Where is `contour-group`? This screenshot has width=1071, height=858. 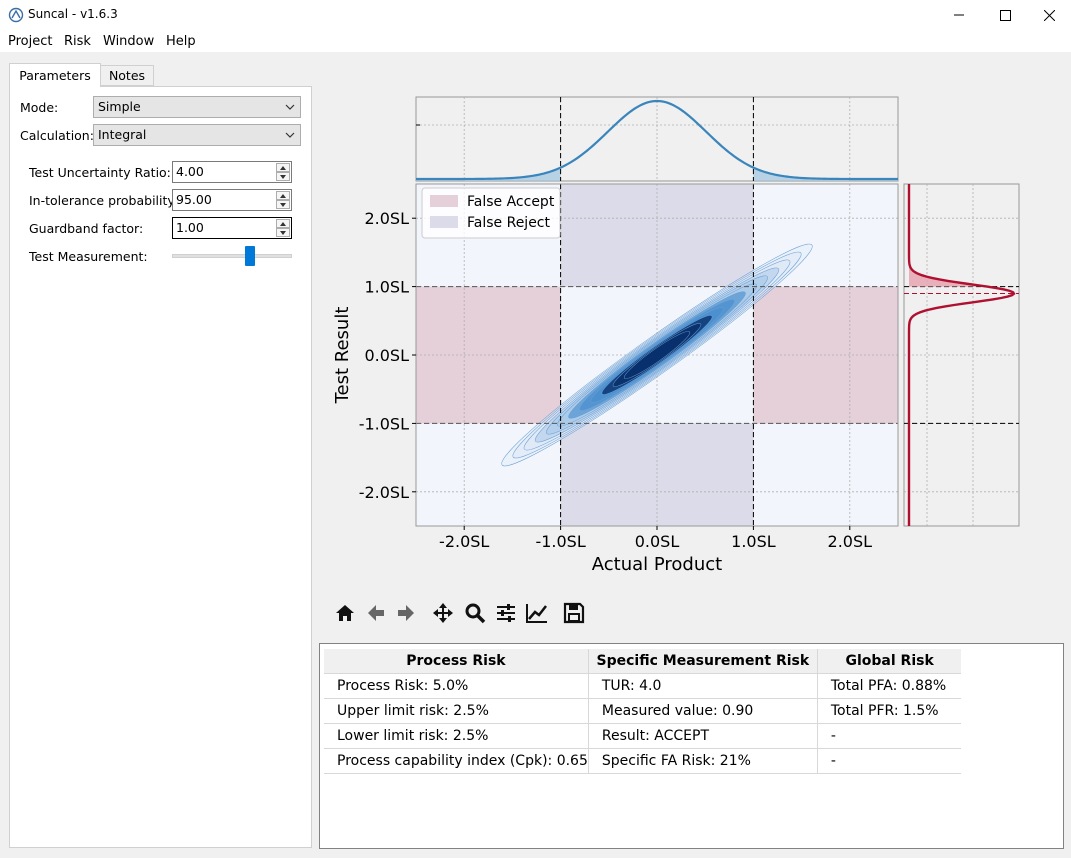
contour-group is located at coordinates (657, 355).